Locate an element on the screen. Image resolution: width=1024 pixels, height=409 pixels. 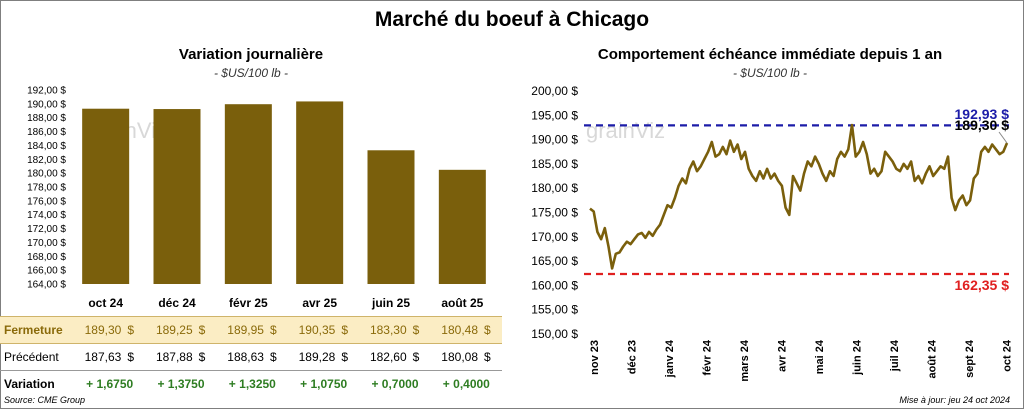
x-tick-label: janv 24 is located at coordinates (670, 358).